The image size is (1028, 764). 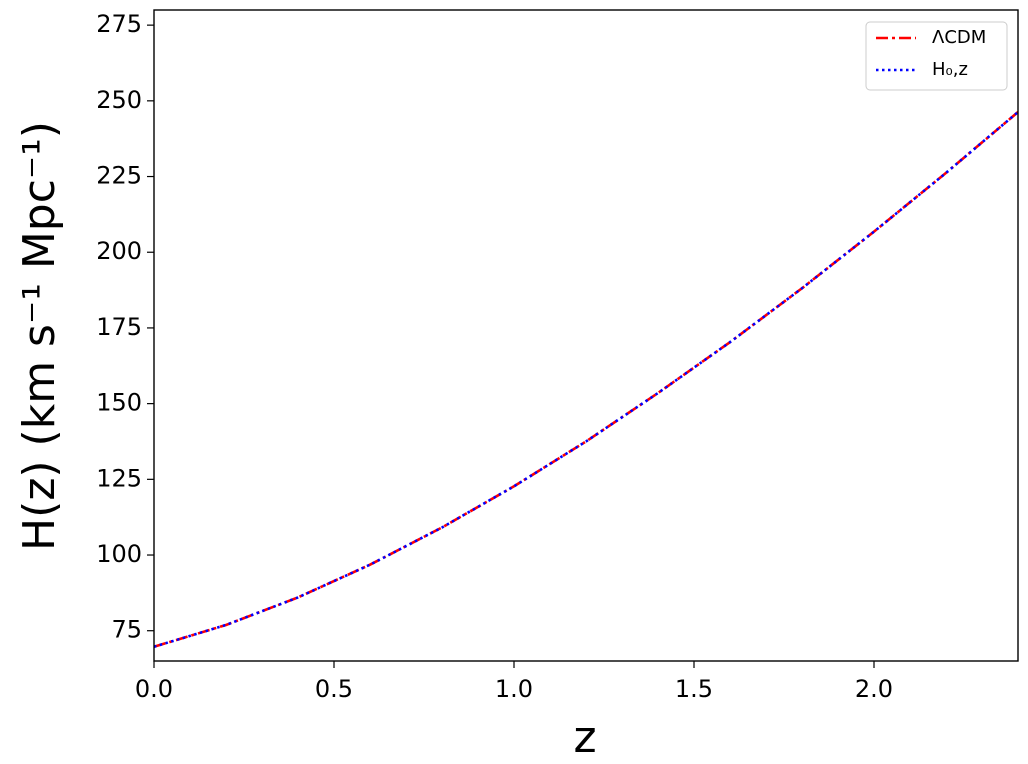 What do you see at coordinates (126, 630) in the screenshot?
I see `y-tick-label: 75` at bounding box center [126, 630].